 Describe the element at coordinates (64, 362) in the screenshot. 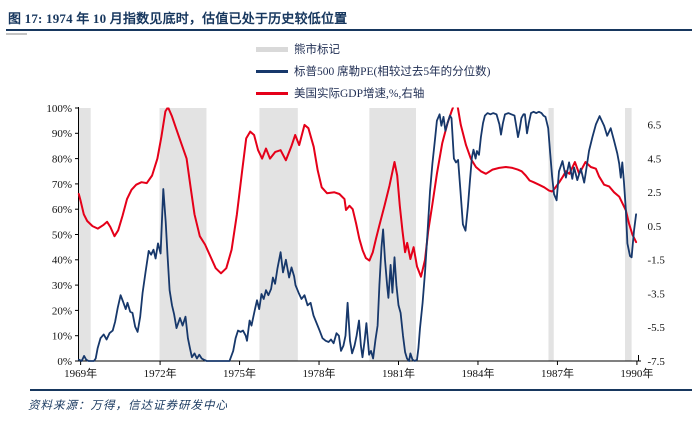

I see `y-left-tick-label: 0%` at that location.